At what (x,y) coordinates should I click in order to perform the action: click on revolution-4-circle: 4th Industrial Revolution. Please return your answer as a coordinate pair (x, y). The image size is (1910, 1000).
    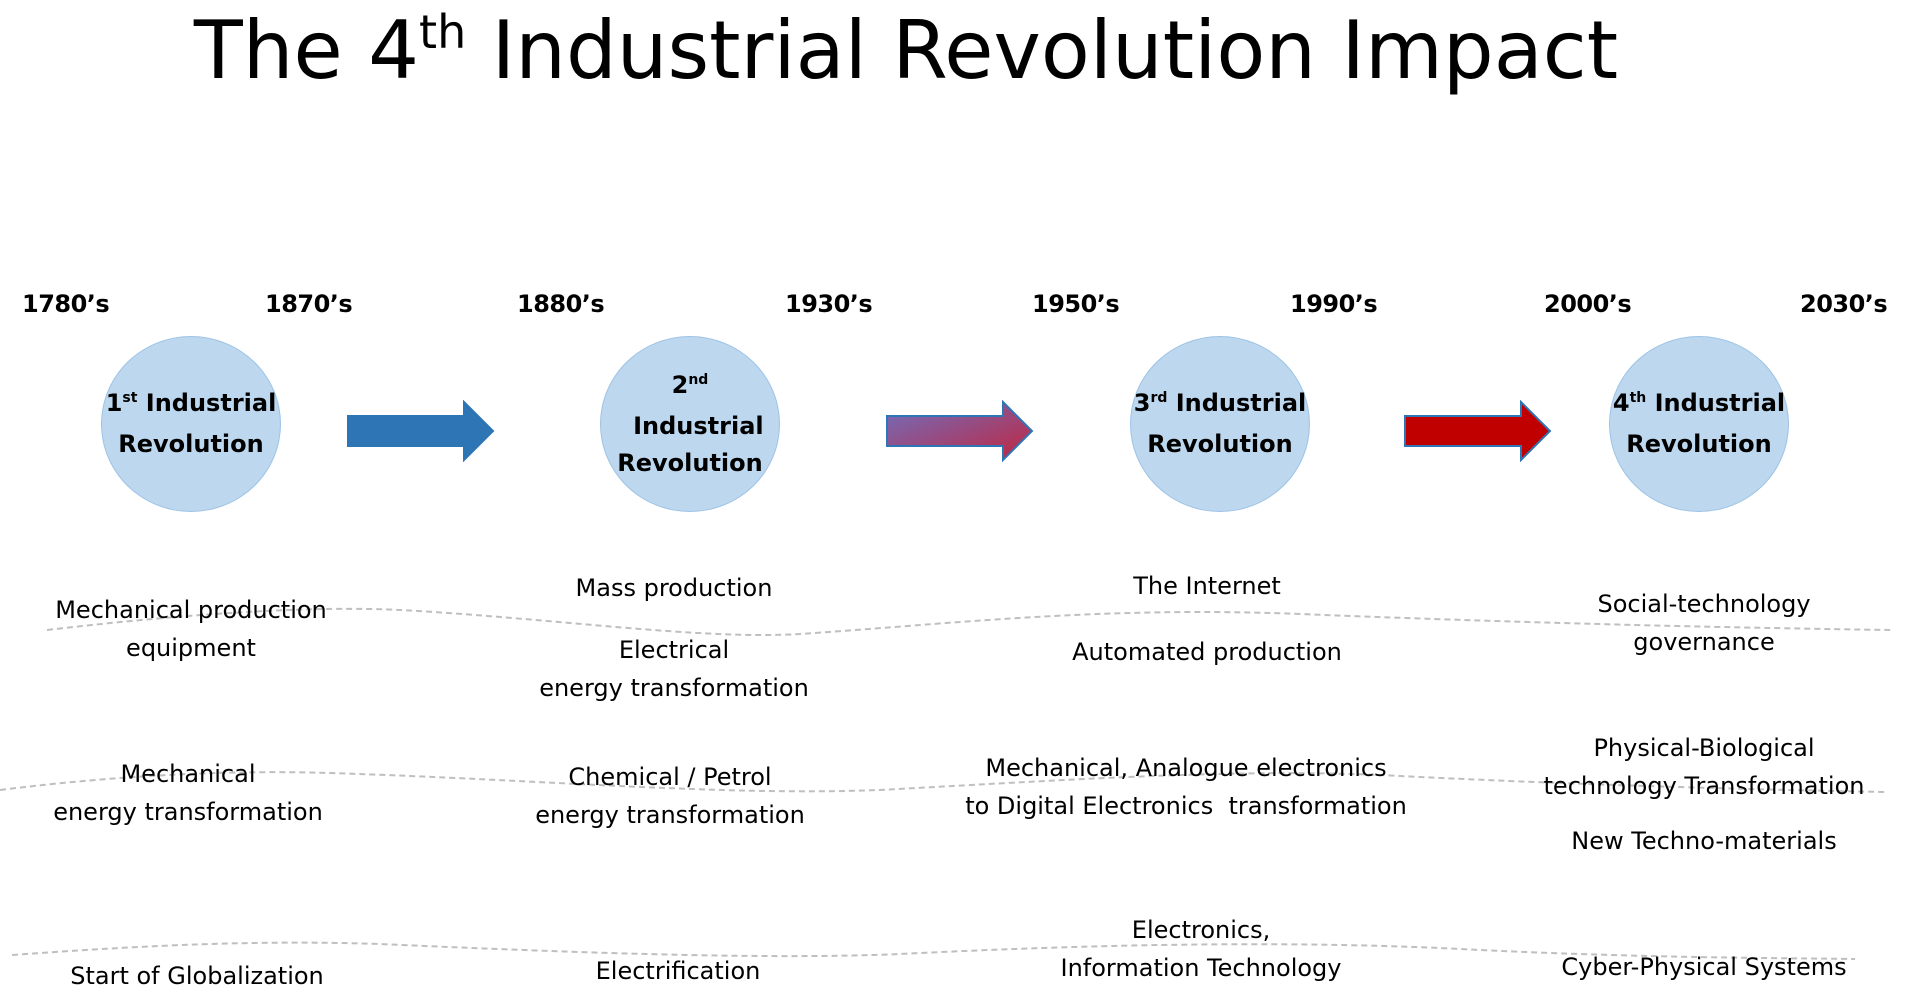
    Looking at the image, I should click on (1699, 424).